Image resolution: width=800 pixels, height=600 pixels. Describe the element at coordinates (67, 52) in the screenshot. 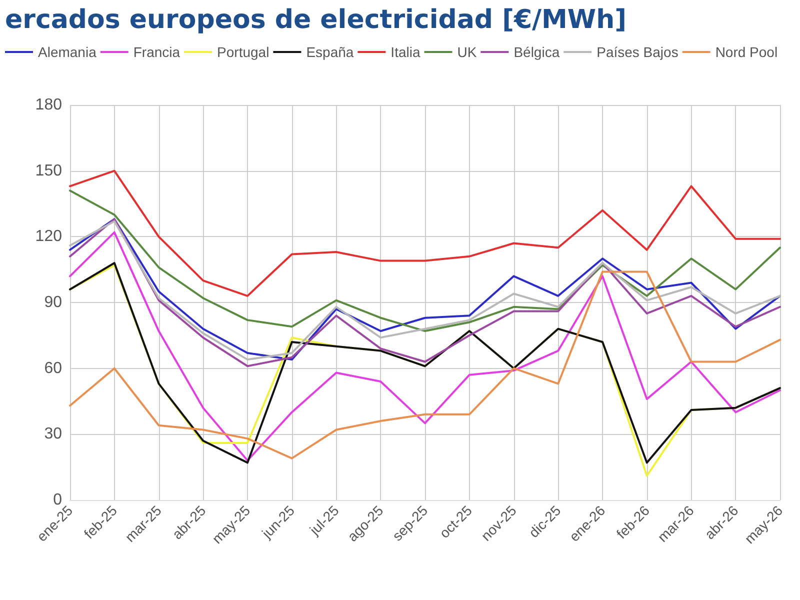

I see `legend-label: Alemania` at that location.